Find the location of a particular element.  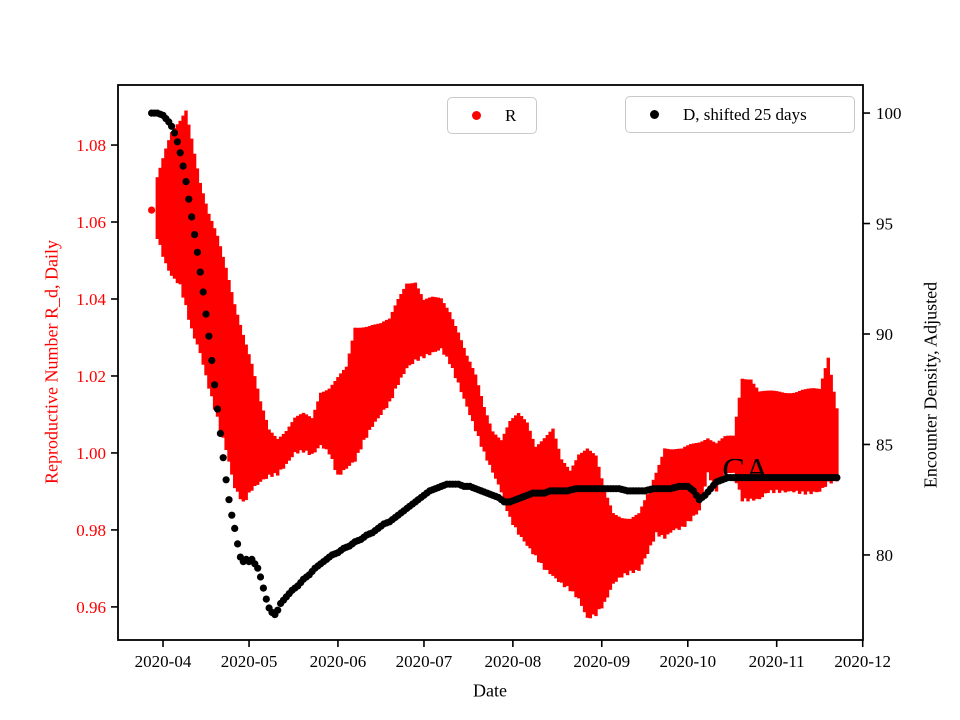

legend-label-r: R is located at coordinates (511, 115).